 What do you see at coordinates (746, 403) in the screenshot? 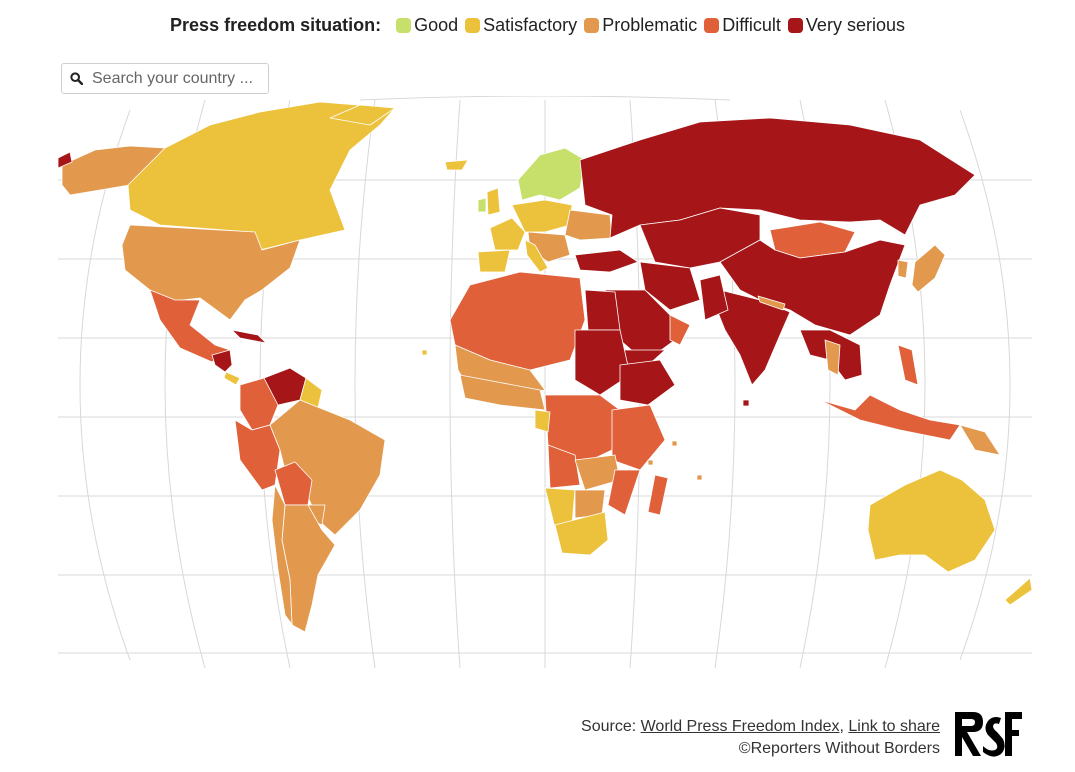
I see `country-maldives` at bounding box center [746, 403].